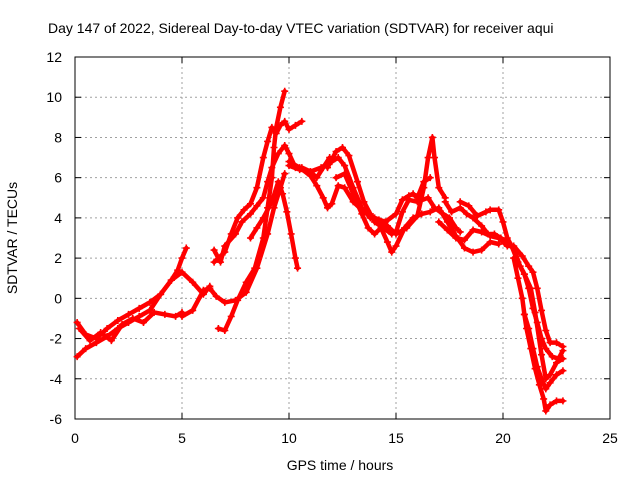  I want to click on y-tick-label: 12, so click(54, 57).